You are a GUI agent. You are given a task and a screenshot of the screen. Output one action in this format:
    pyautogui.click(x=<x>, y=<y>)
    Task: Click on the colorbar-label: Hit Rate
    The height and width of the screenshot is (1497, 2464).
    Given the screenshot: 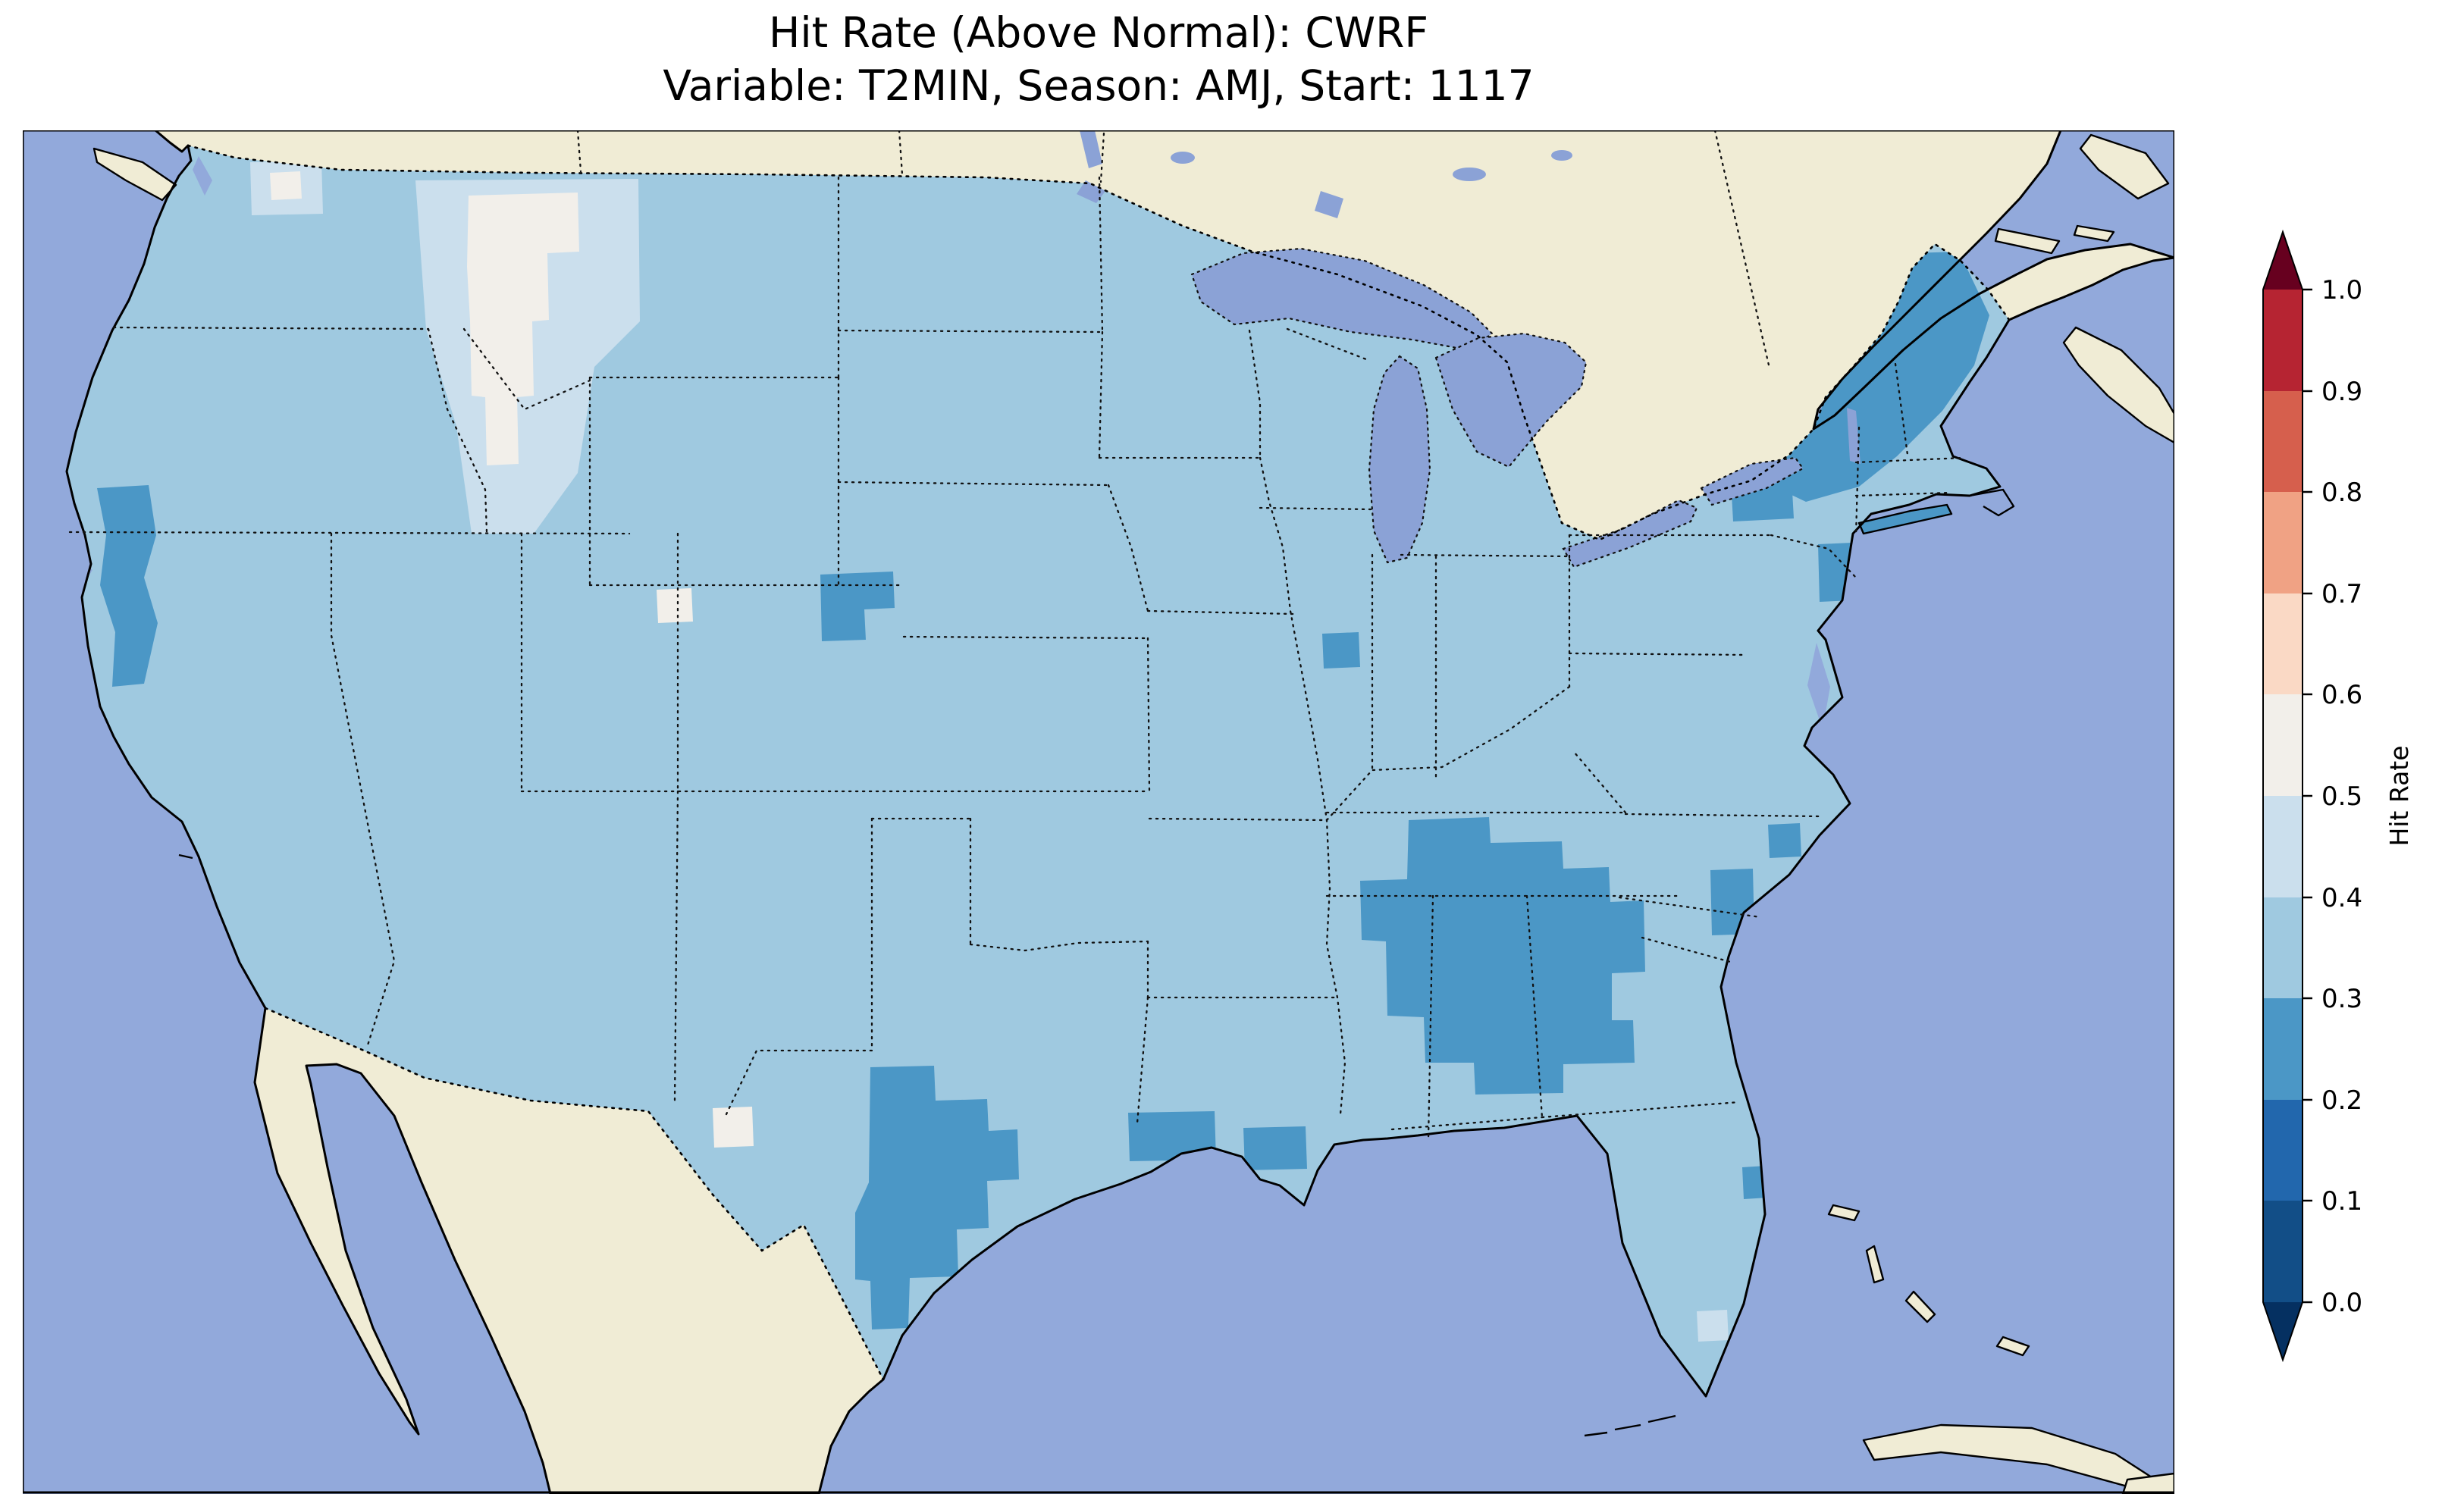 What is the action you would take?
    pyautogui.click(x=2399, y=795)
    